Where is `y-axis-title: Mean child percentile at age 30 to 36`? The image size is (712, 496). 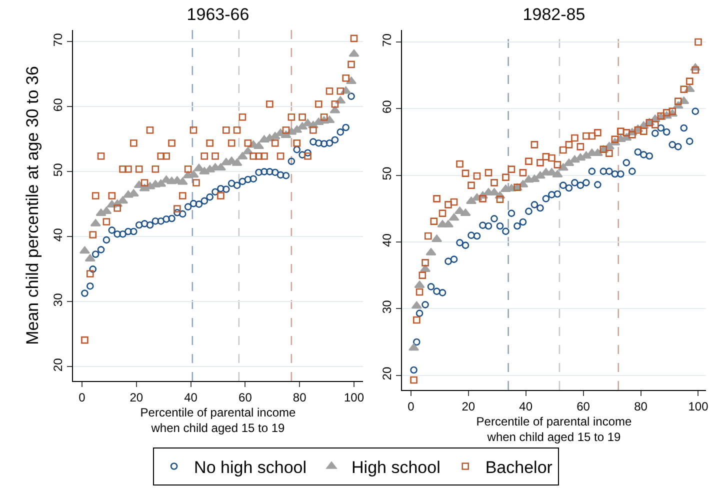 y-axis-title: Mean child percentile at age 30 to 36 is located at coordinates (32, 205).